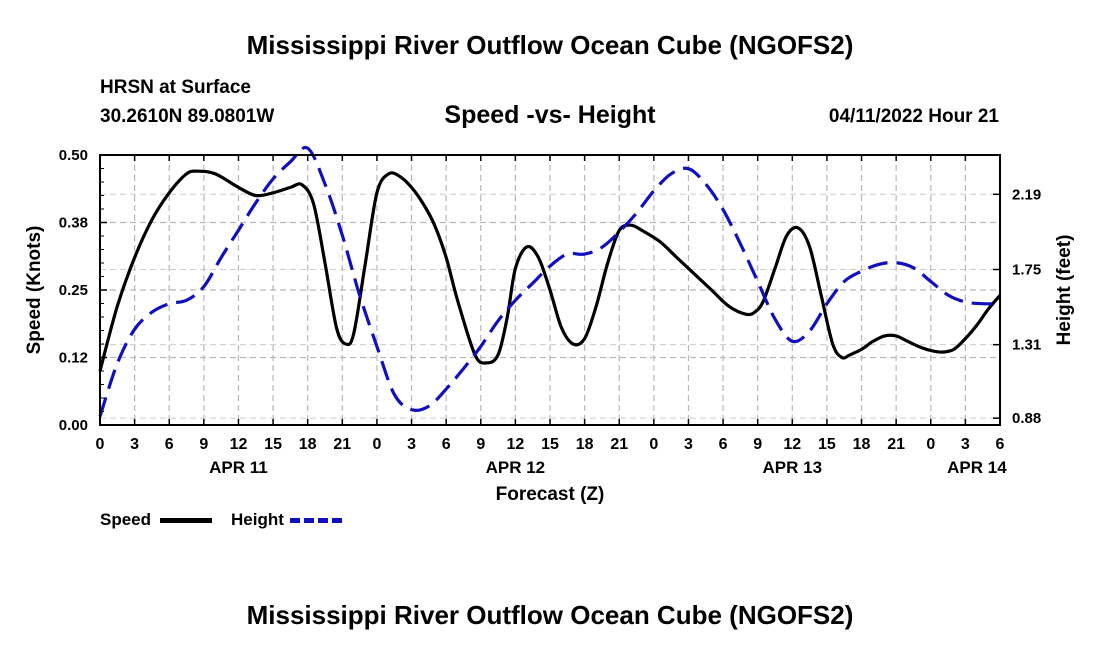  Describe the element at coordinates (977, 467) in the screenshot. I see `date-label: APR 14` at that location.